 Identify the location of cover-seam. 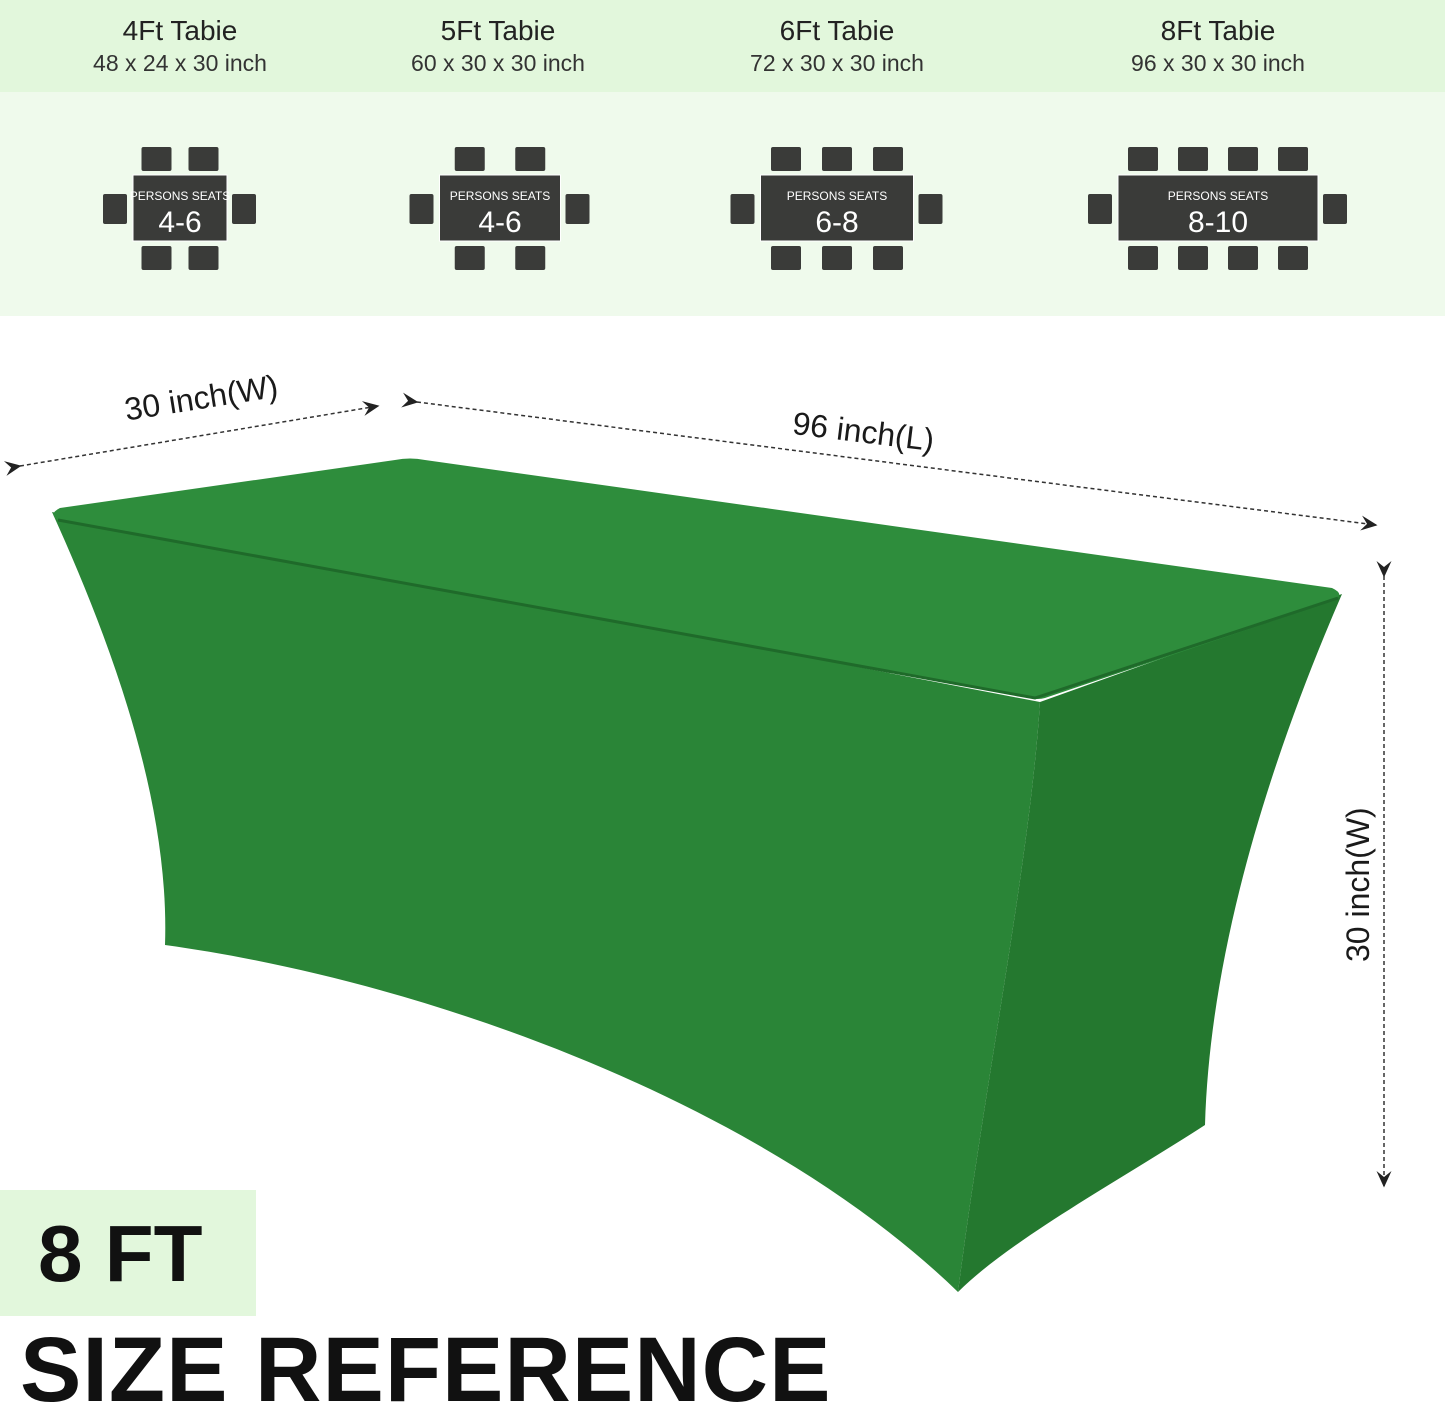
(698, 609).